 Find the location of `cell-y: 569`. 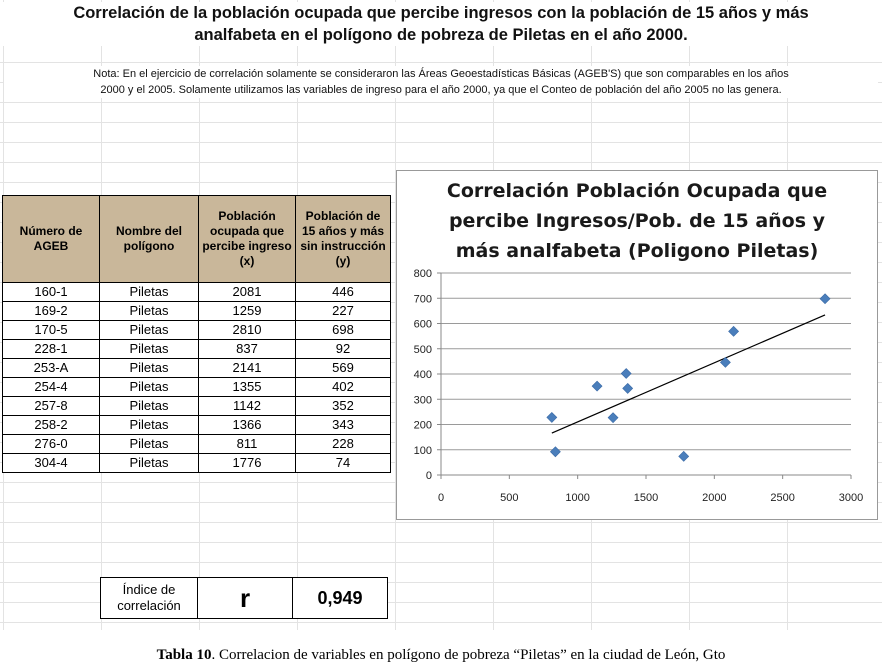

cell-y: 569 is located at coordinates (343, 368).